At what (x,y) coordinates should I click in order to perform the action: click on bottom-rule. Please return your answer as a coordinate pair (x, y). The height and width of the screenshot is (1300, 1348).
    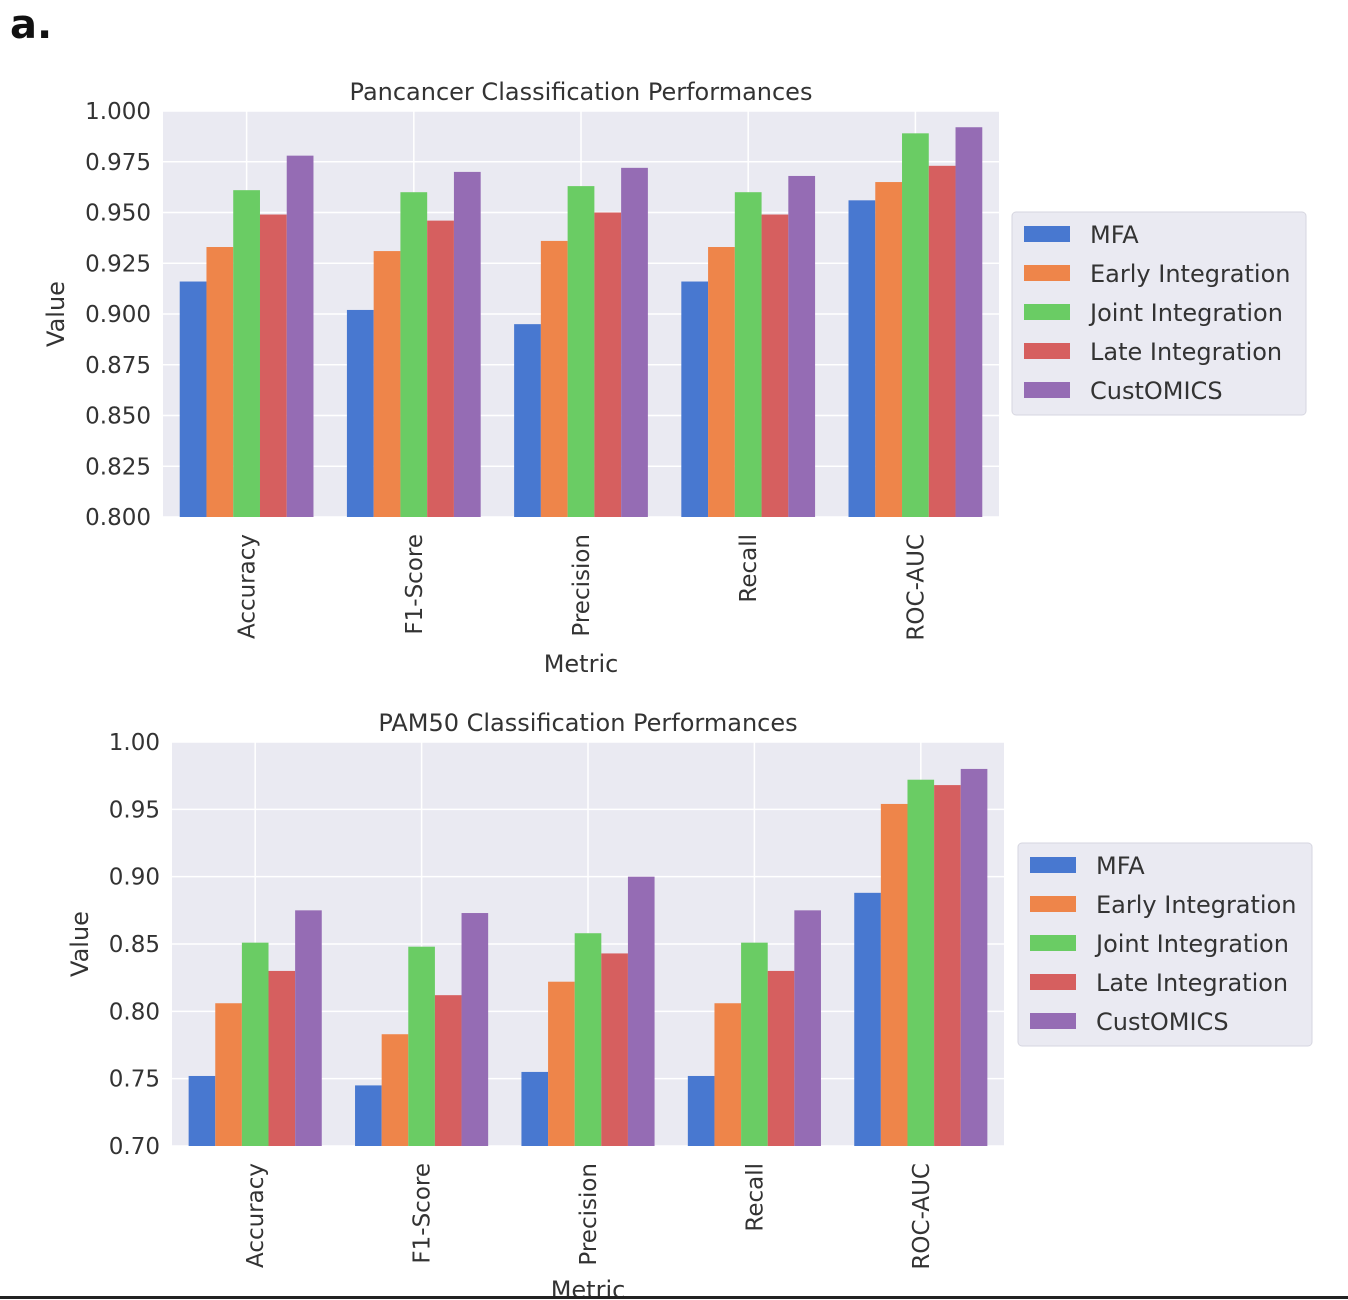
    Looking at the image, I should click on (674, 1297).